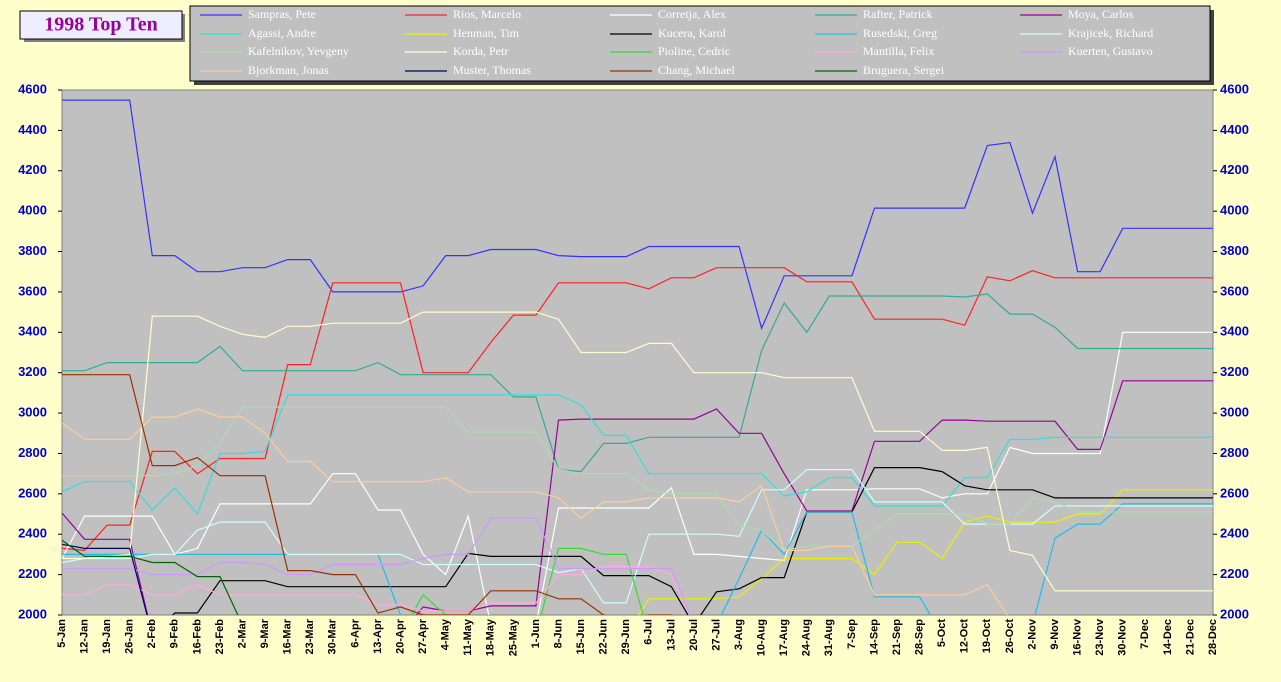 The height and width of the screenshot is (682, 1281). I want to click on x-tick-label: 20-Apr, so click(400, 636).